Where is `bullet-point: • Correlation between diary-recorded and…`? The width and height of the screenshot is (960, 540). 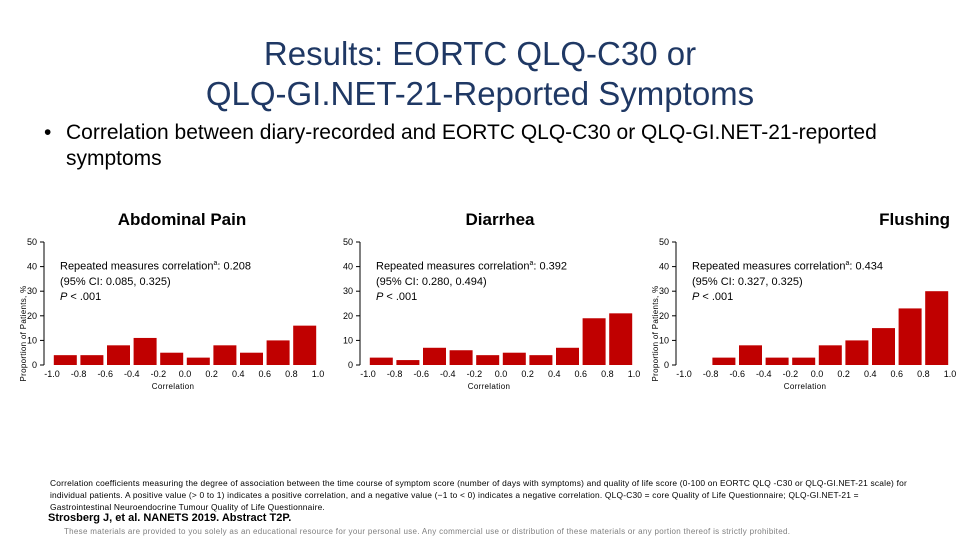 bullet-point: • Correlation between diary-recorded and… is located at coordinates (484, 146).